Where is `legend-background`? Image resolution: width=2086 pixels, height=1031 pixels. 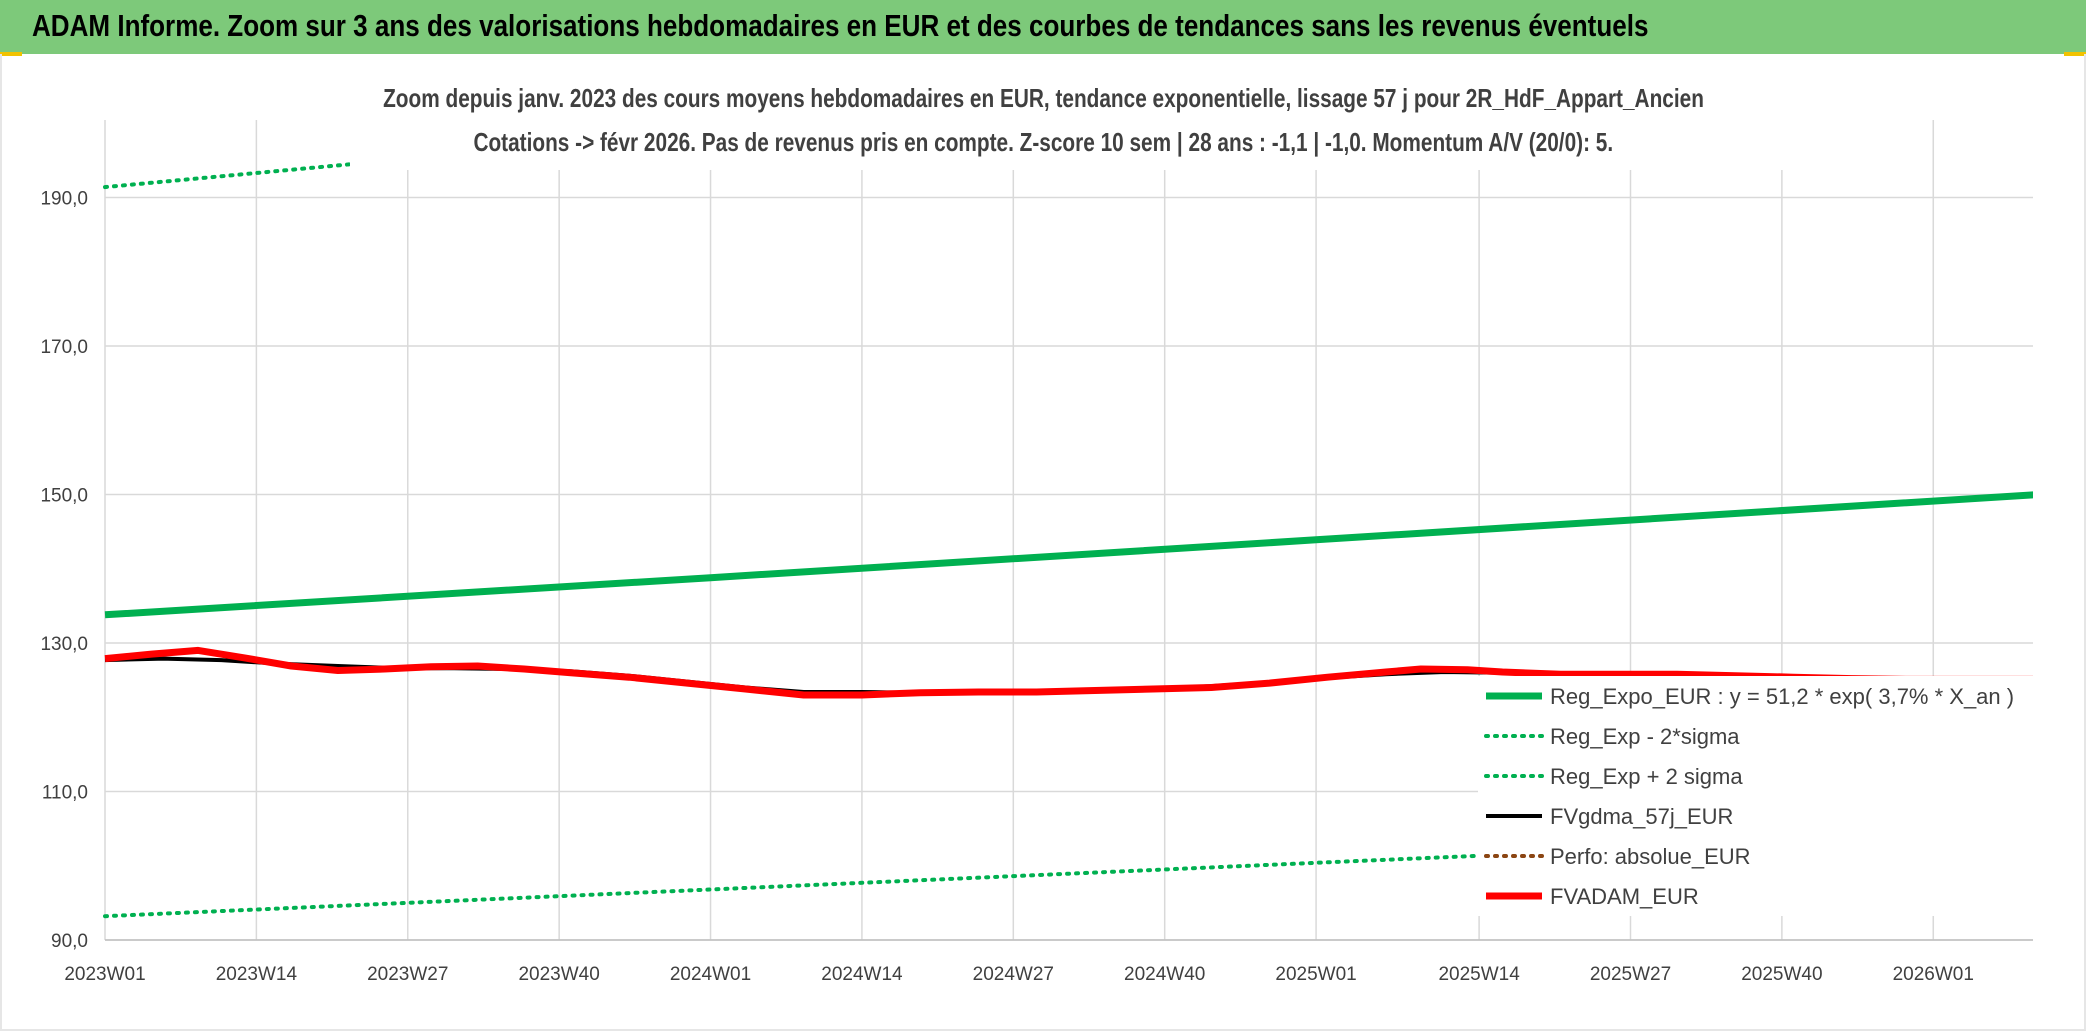 legend-background is located at coordinates (1755, 796).